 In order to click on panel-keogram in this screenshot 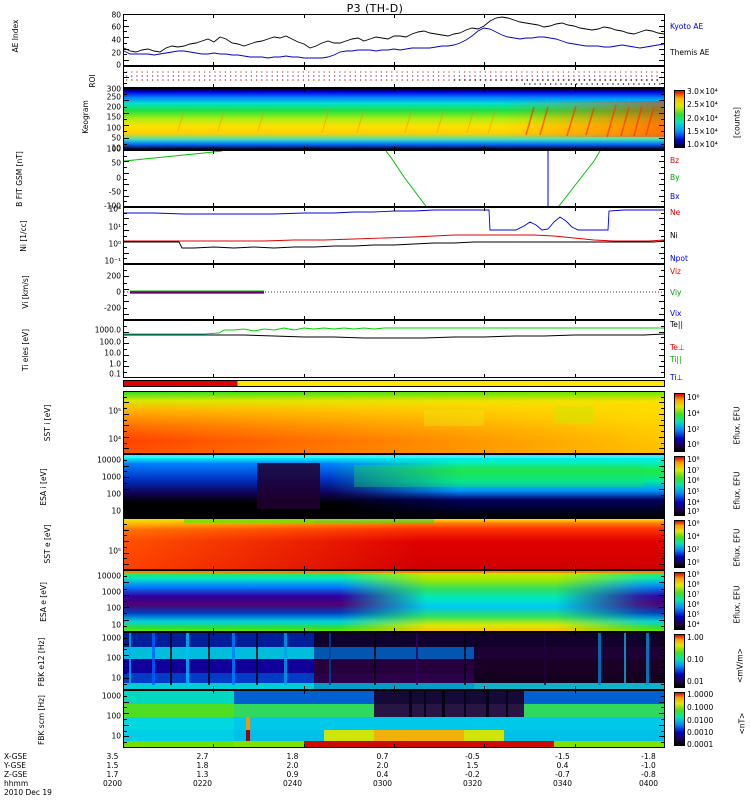, I will do `click(394, 119)`.